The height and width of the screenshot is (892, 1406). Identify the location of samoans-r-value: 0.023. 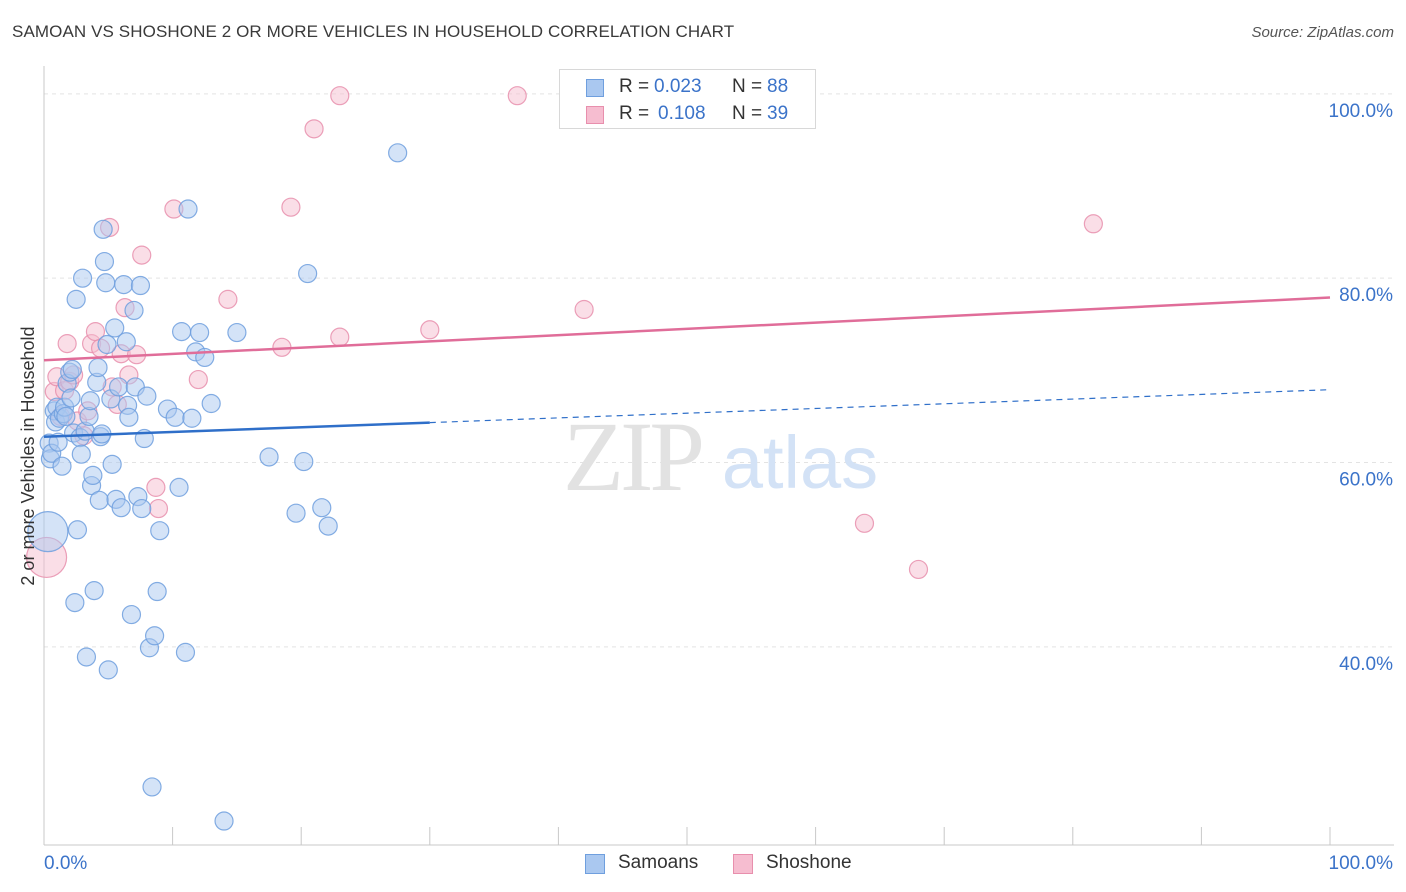
(678, 86).